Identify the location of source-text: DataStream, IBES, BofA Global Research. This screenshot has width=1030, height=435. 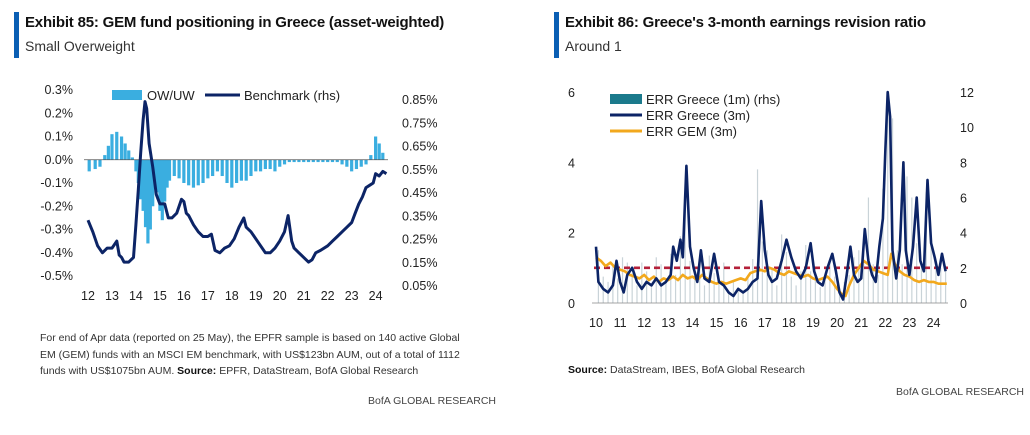
(707, 370).